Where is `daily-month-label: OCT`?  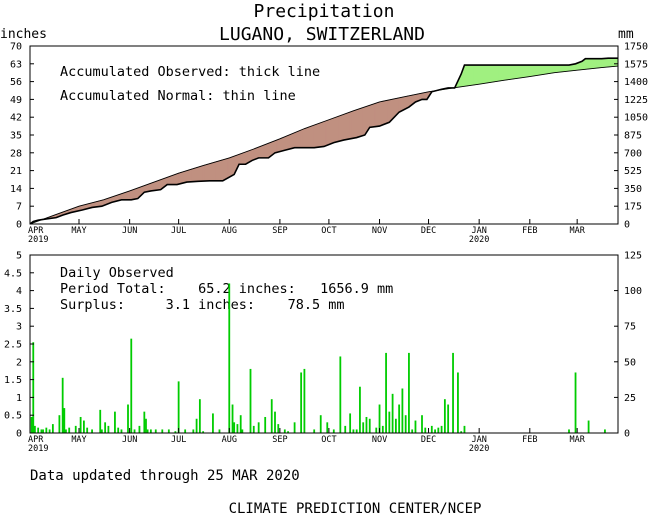
daily-month-label: OCT is located at coordinates (328, 440).